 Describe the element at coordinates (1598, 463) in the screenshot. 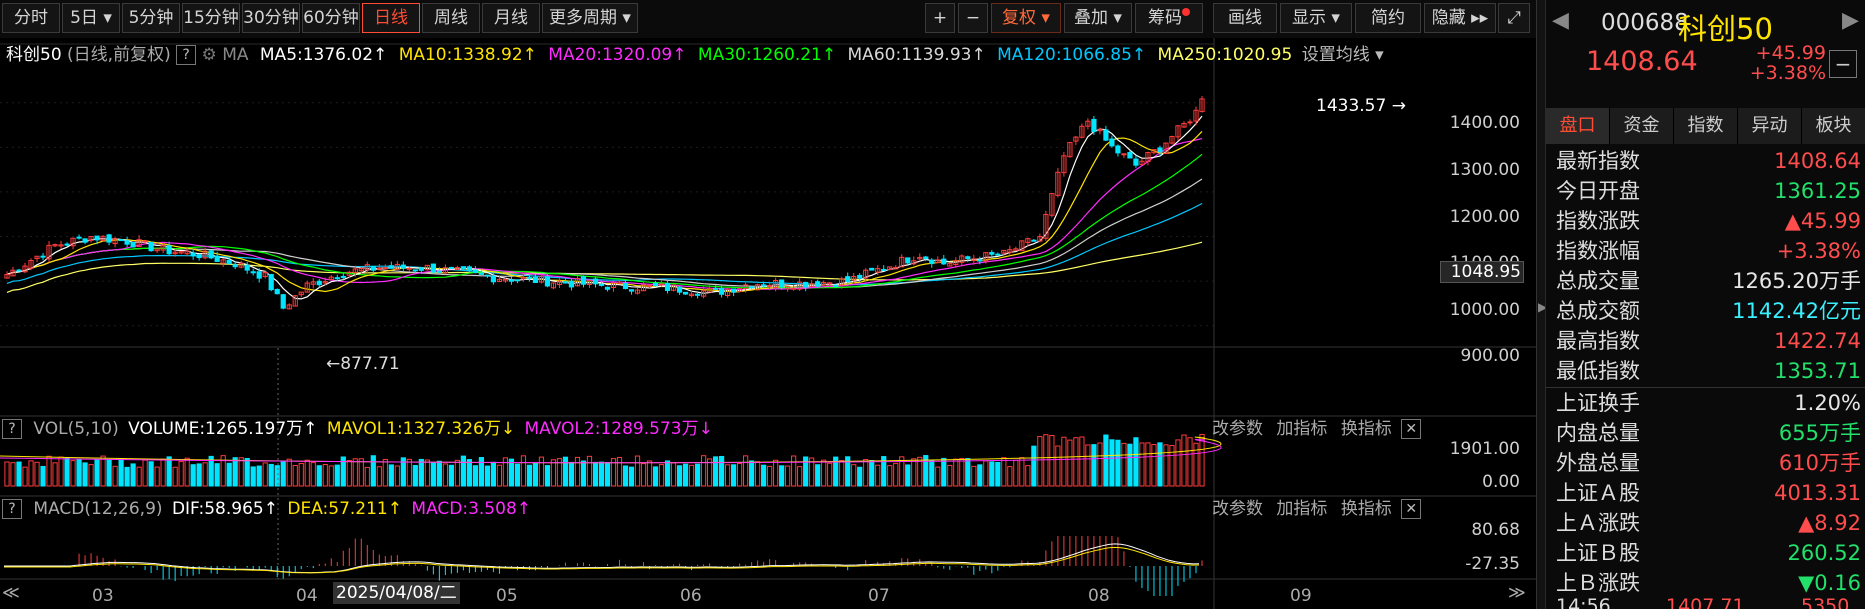

I see `quote-key: 外盘总量` at that location.